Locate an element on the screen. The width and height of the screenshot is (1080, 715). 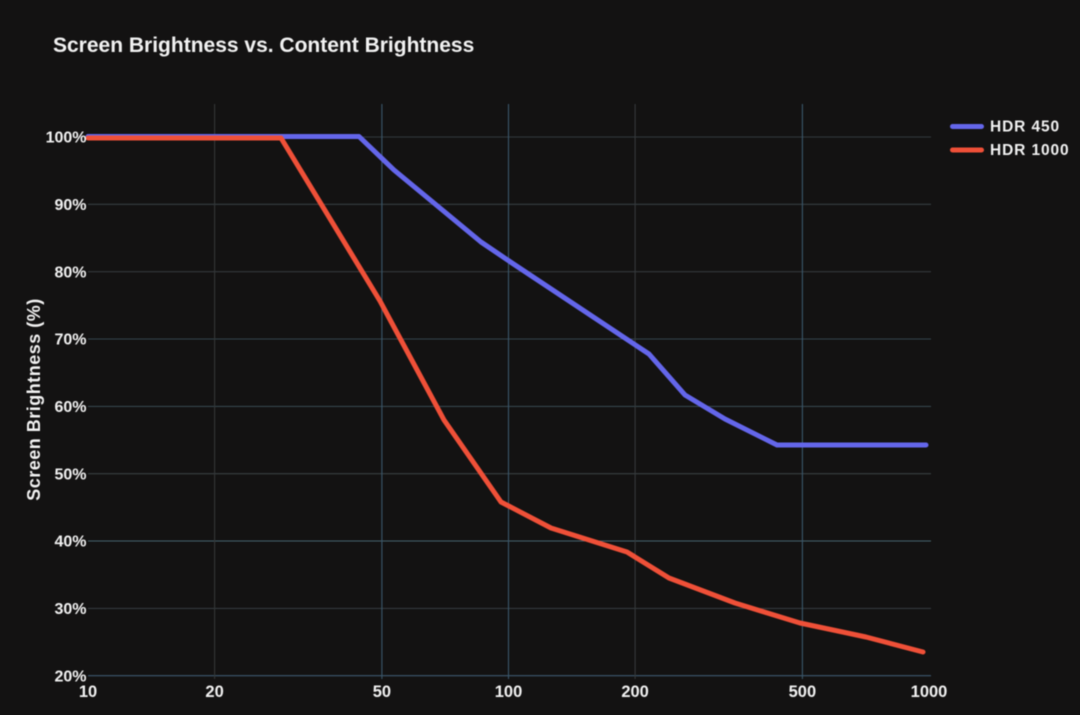
svg-text: 80% is located at coordinates (70, 272).